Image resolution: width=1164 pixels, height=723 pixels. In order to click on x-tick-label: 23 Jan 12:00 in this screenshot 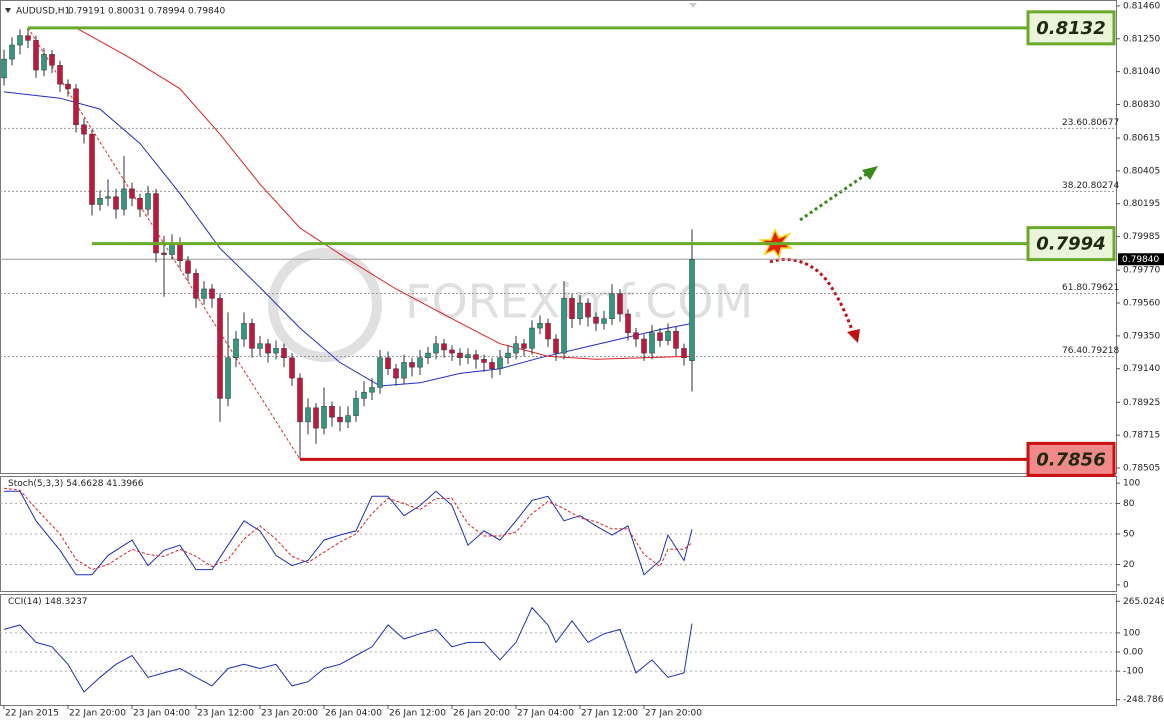, I will do `click(225, 714)`.